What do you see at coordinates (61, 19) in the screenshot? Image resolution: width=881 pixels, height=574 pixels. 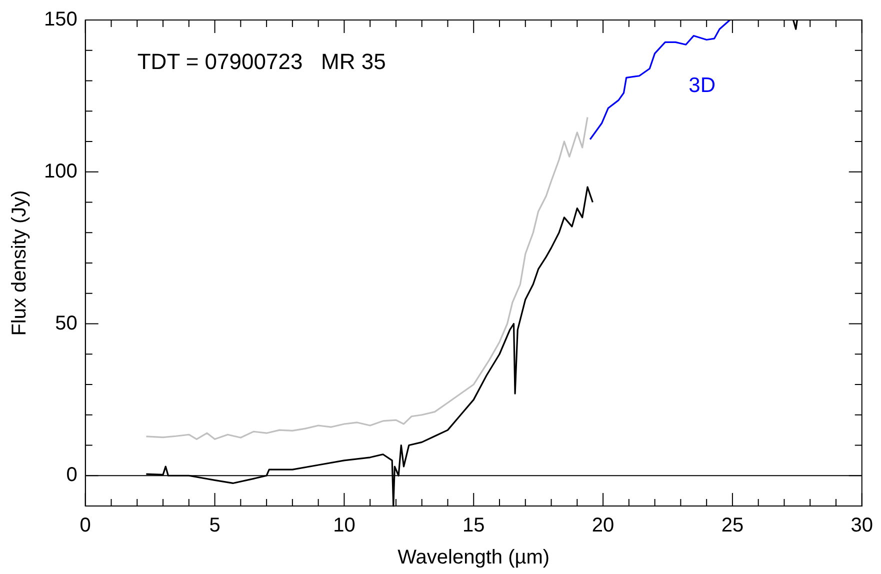 I see `y-tick-label: 150` at bounding box center [61, 19].